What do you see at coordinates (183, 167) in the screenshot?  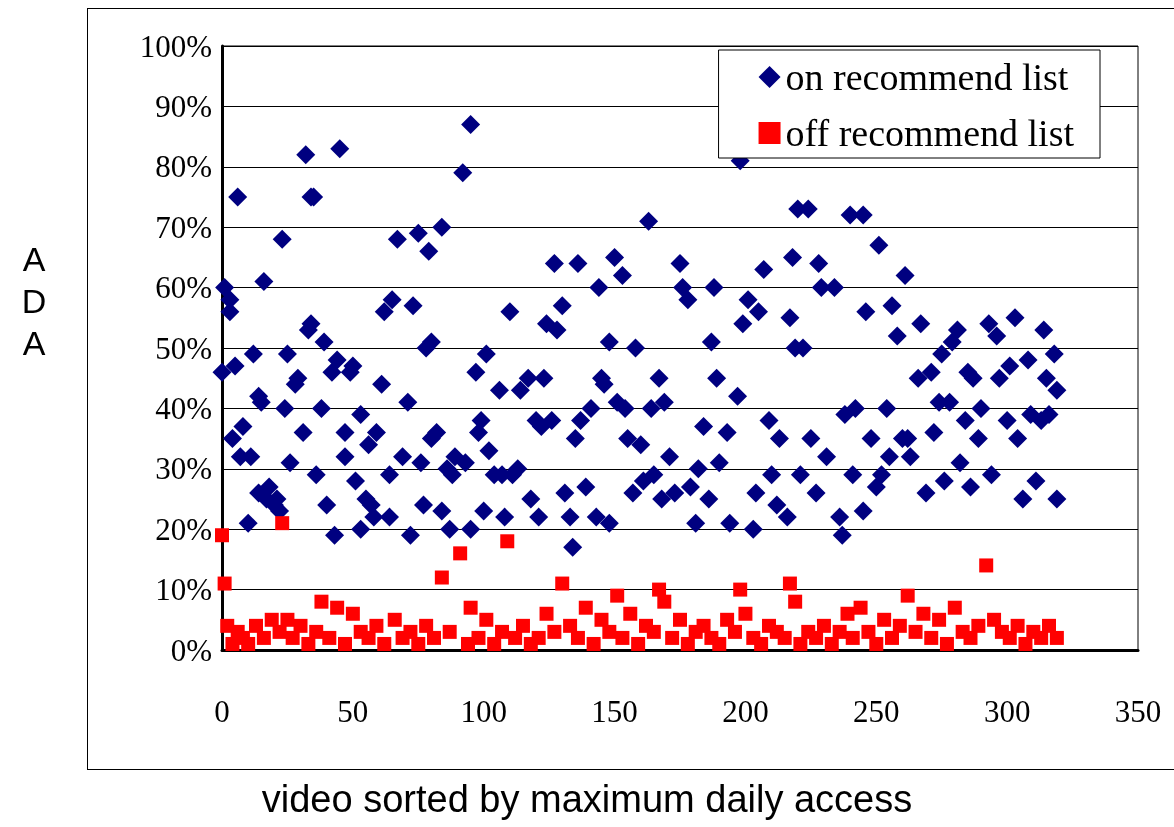 I see `y-tick-label: 80%` at bounding box center [183, 167].